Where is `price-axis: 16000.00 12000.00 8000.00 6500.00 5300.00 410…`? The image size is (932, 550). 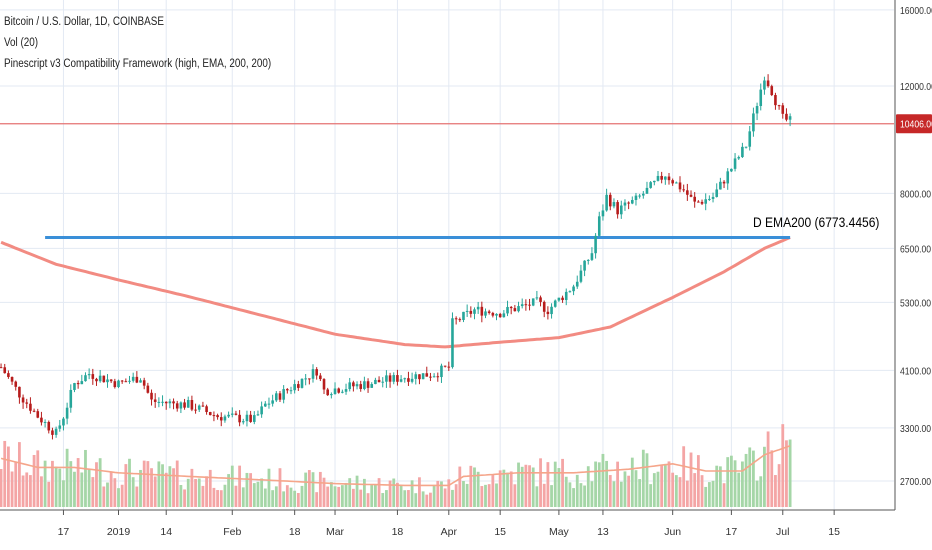 price-axis: 16000.00 12000.00 8000.00 6500.00 5300.00 410… is located at coordinates (916, 246).